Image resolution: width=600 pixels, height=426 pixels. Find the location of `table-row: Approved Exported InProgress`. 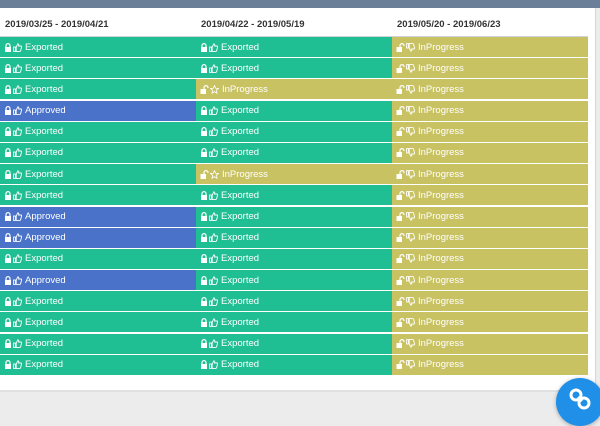

table-row: Approved Exported InProgress is located at coordinates (294, 216).